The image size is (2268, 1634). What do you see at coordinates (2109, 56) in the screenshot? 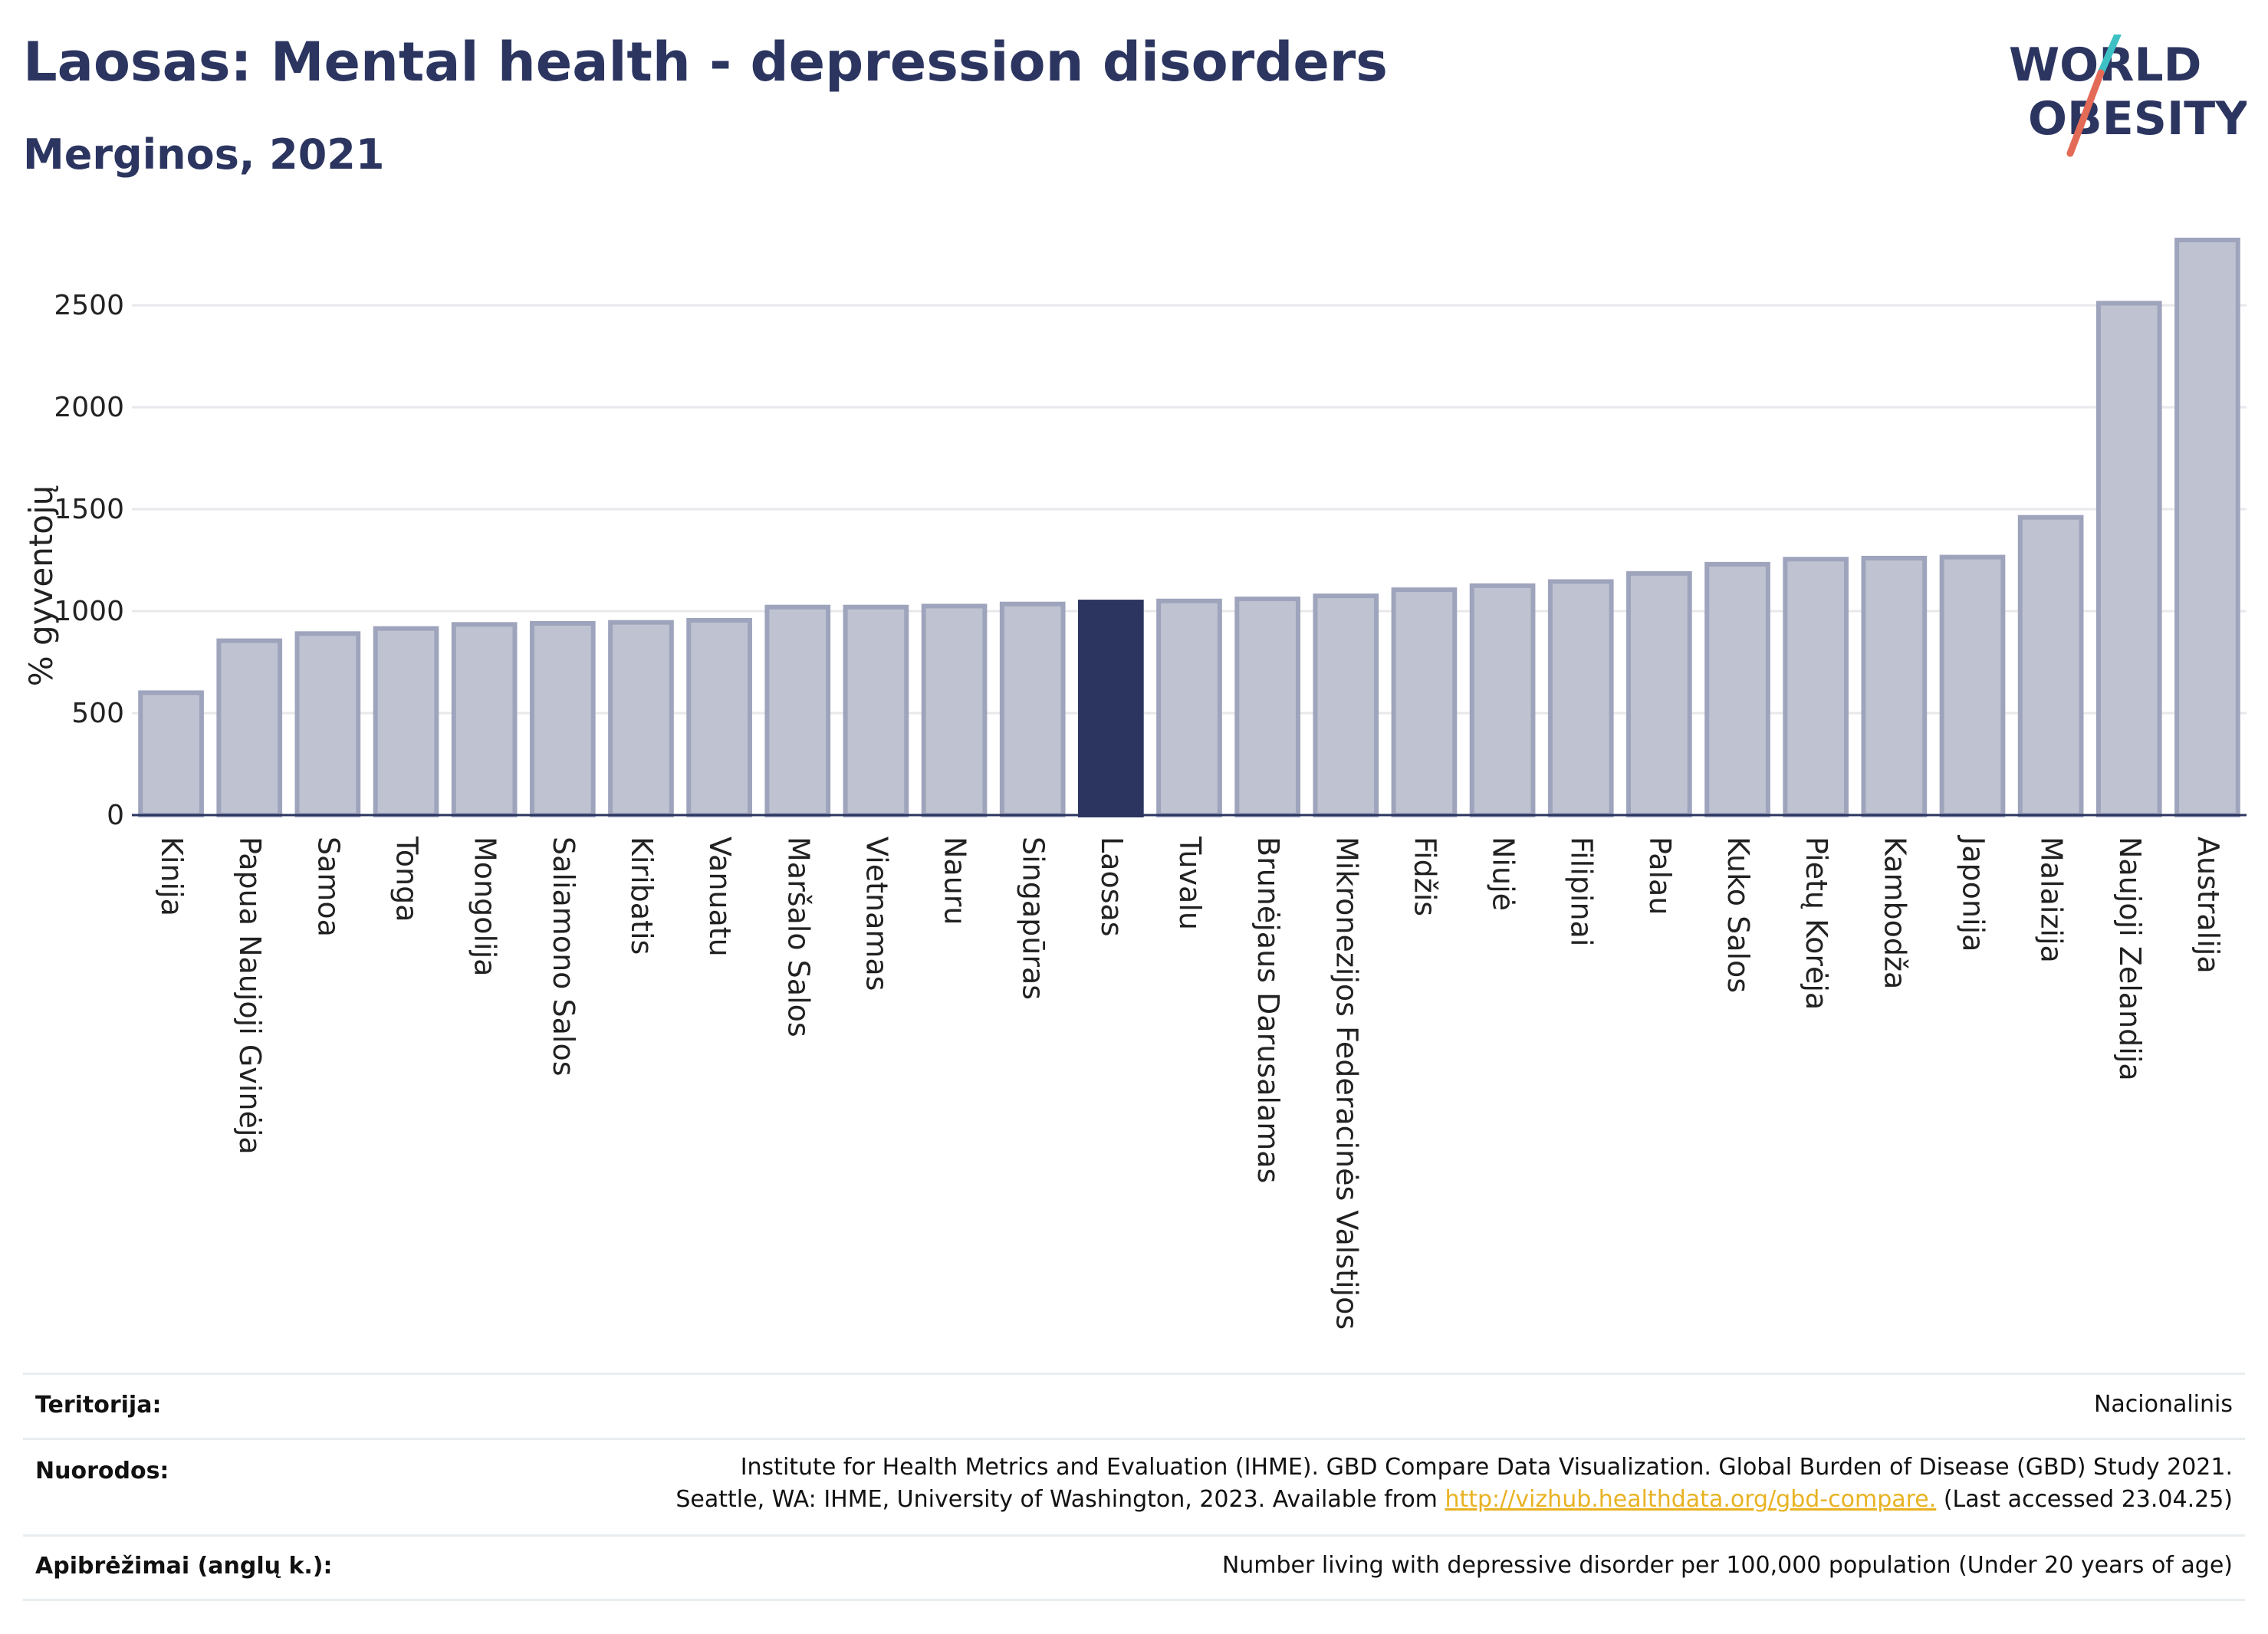
I see `logo-slash-teal` at bounding box center [2109, 56].